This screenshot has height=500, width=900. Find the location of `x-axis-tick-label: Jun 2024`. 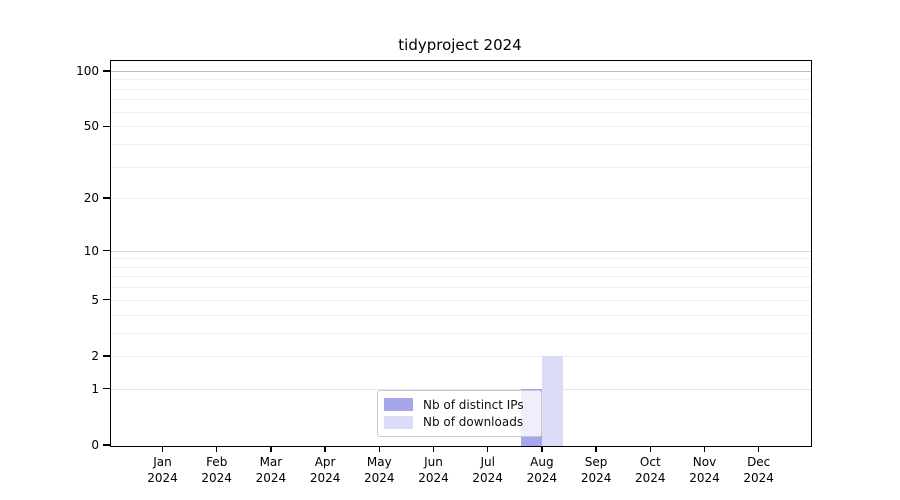

x-axis-tick-label: Jun 2024 is located at coordinates (433, 470).